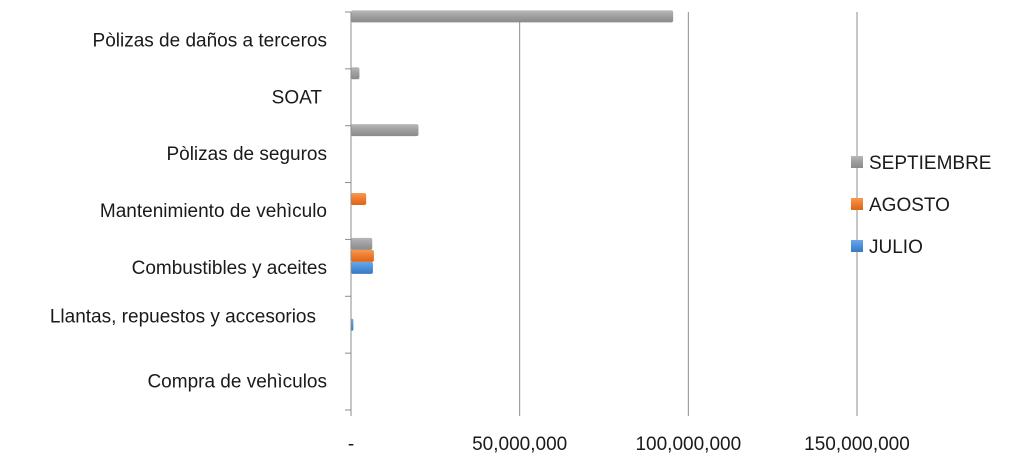 This screenshot has height=455, width=1011. What do you see at coordinates (229, 268) in the screenshot?
I see `category-label-2: Combustibles y aceites` at bounding box center [229, 268].